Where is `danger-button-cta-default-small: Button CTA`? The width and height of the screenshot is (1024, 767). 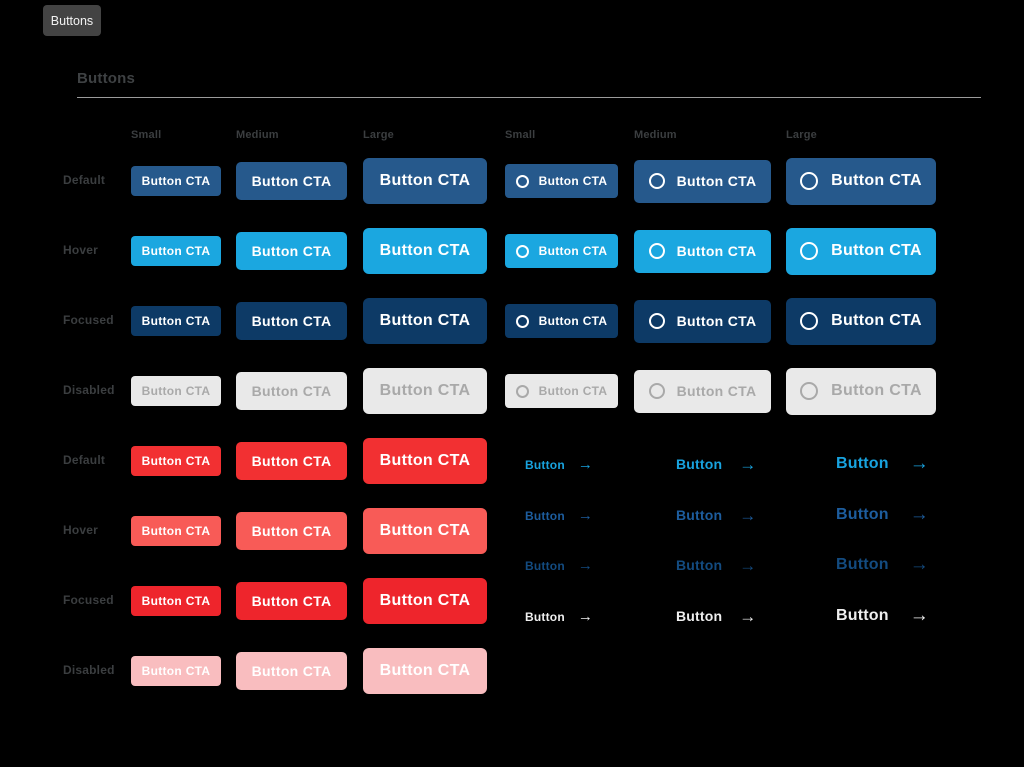 danger-button-cta-default-small: Button CTA is located at coordinates (176, 461).